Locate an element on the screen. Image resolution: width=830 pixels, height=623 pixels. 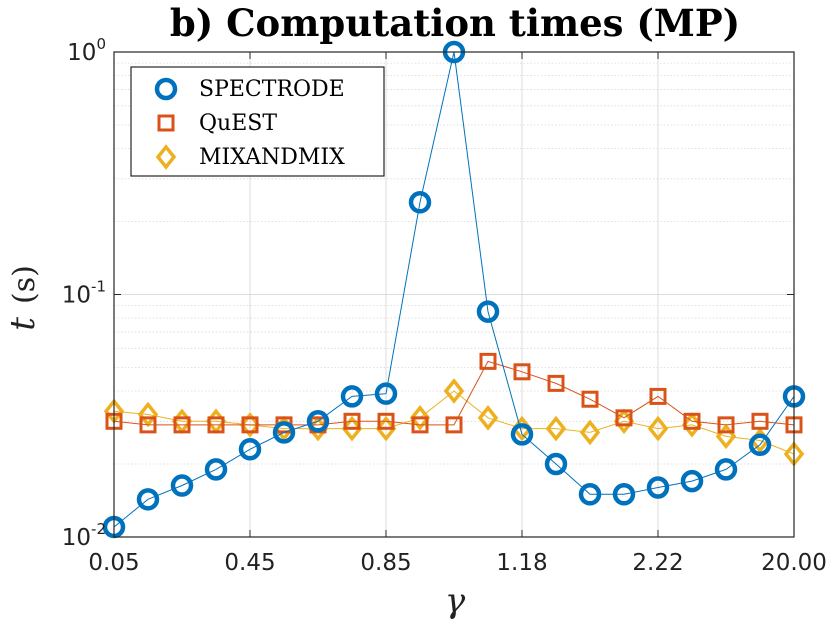
svg-text: t (s) is located at coordinates (23, 298).